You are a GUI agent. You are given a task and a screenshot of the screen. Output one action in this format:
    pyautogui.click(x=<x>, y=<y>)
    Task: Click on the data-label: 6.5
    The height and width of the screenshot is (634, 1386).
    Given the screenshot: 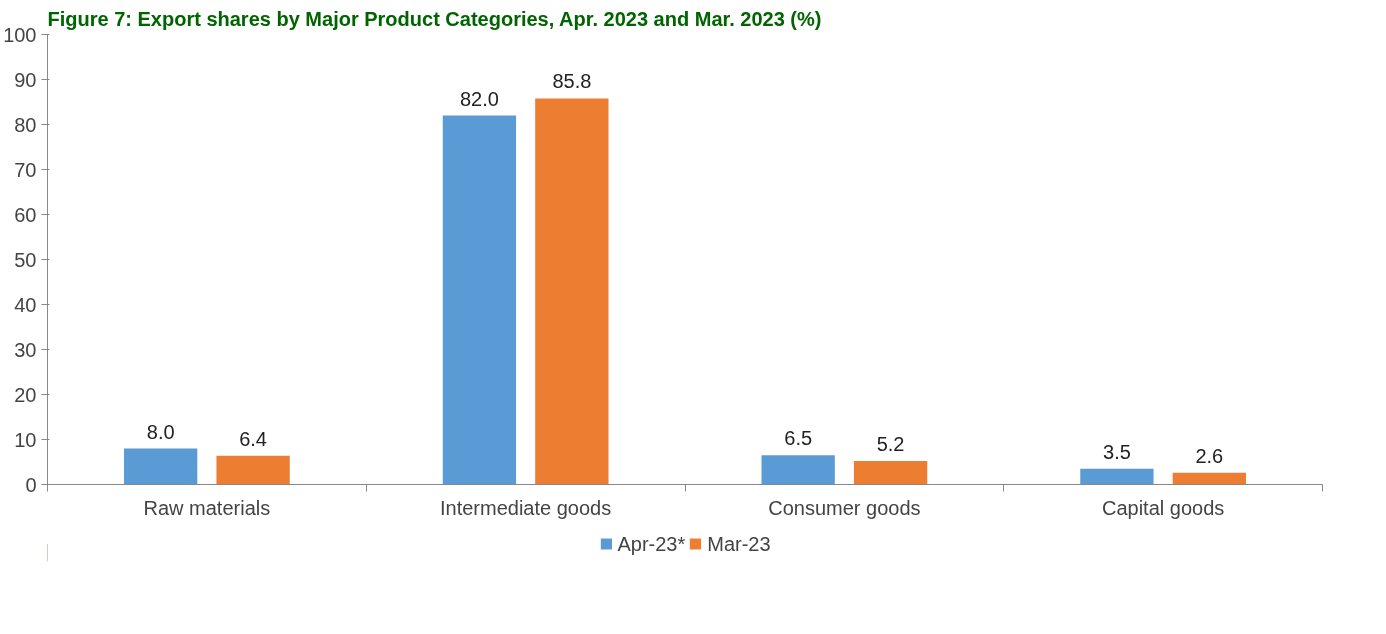 What is the action you would take?
    pyautogui.click(x=798, y=438)
    